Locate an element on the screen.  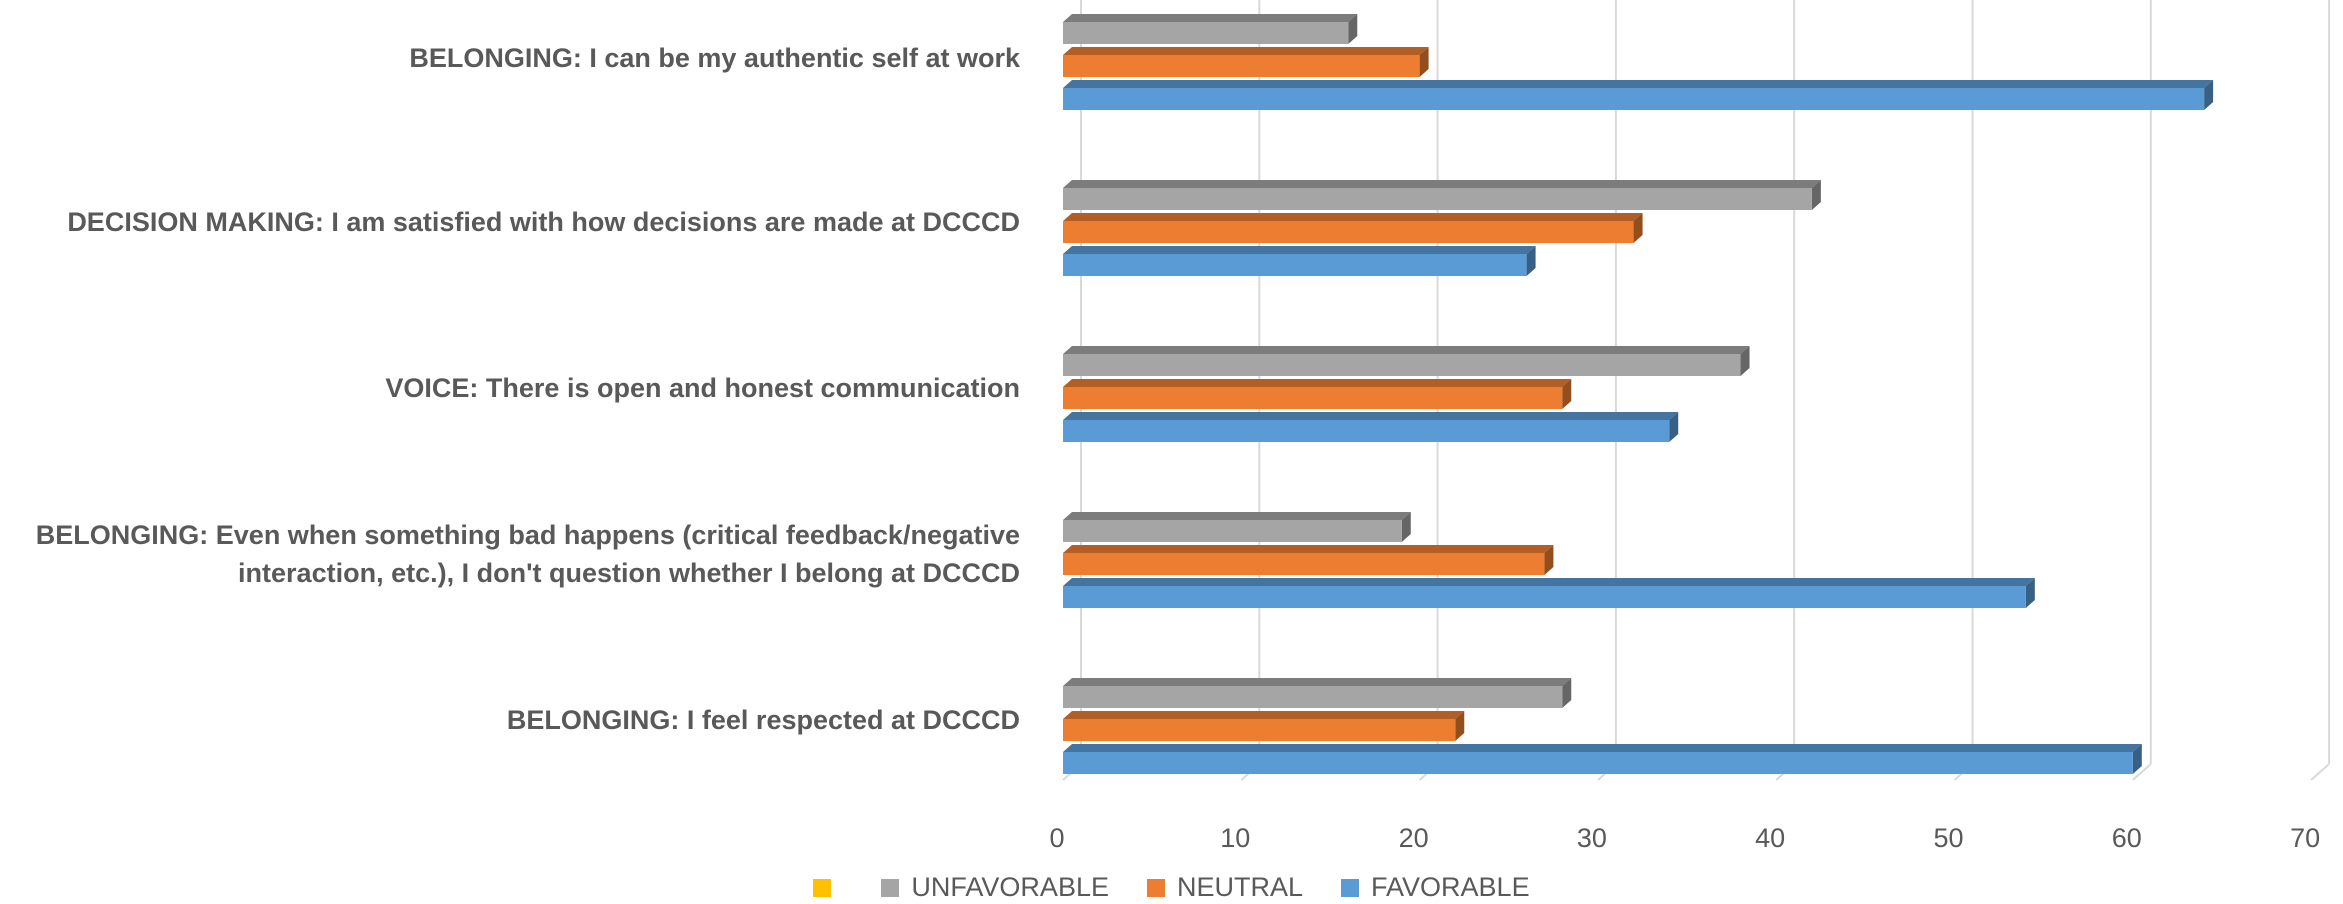
bar-unfavorable-3-side is located at coordinates (1745, 361).